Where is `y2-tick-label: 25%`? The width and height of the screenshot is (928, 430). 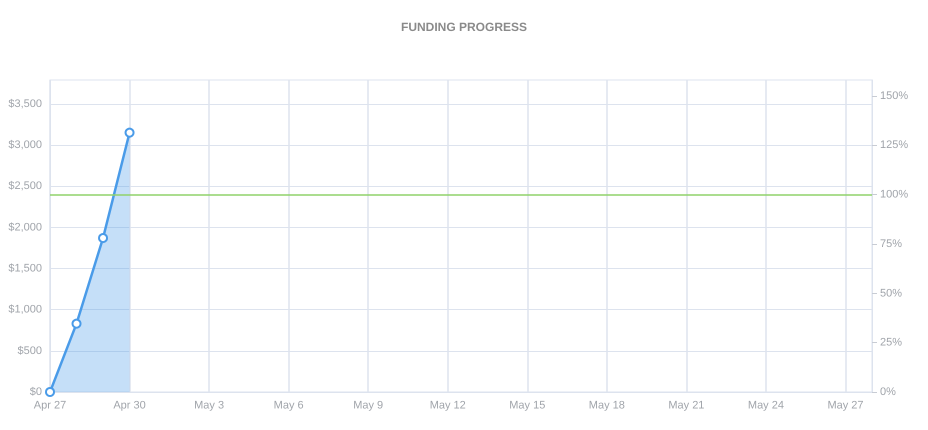 y2-tick-label: 25% is located at coordinates (891, 342).